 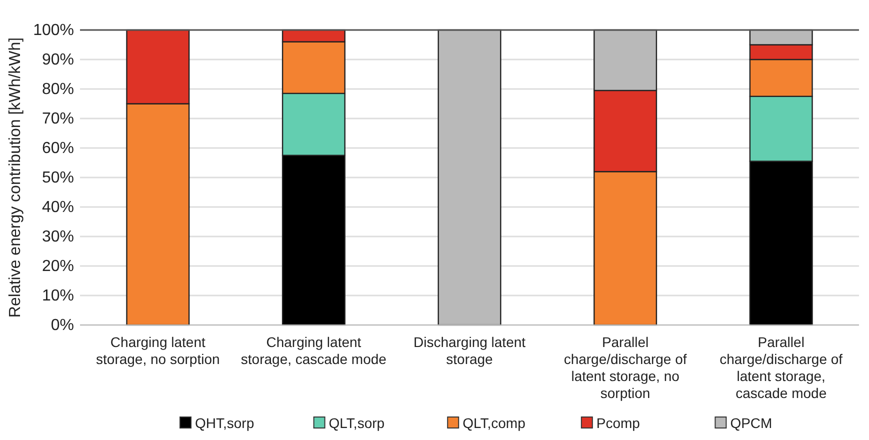 What do you see at coordinates (58, 119) in the screenshot?
I see `y-tick-label: 70%` at bounding box center [58, 119].